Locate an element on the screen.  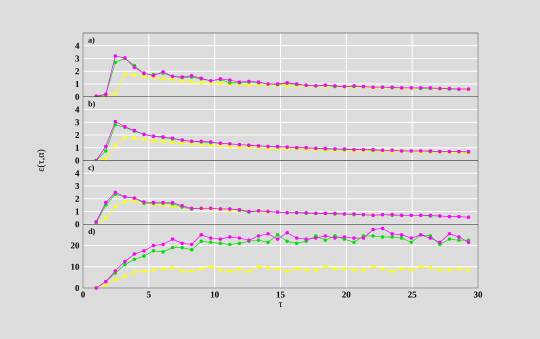
y-tick-label: 20 is located at coordinates (75, 245).